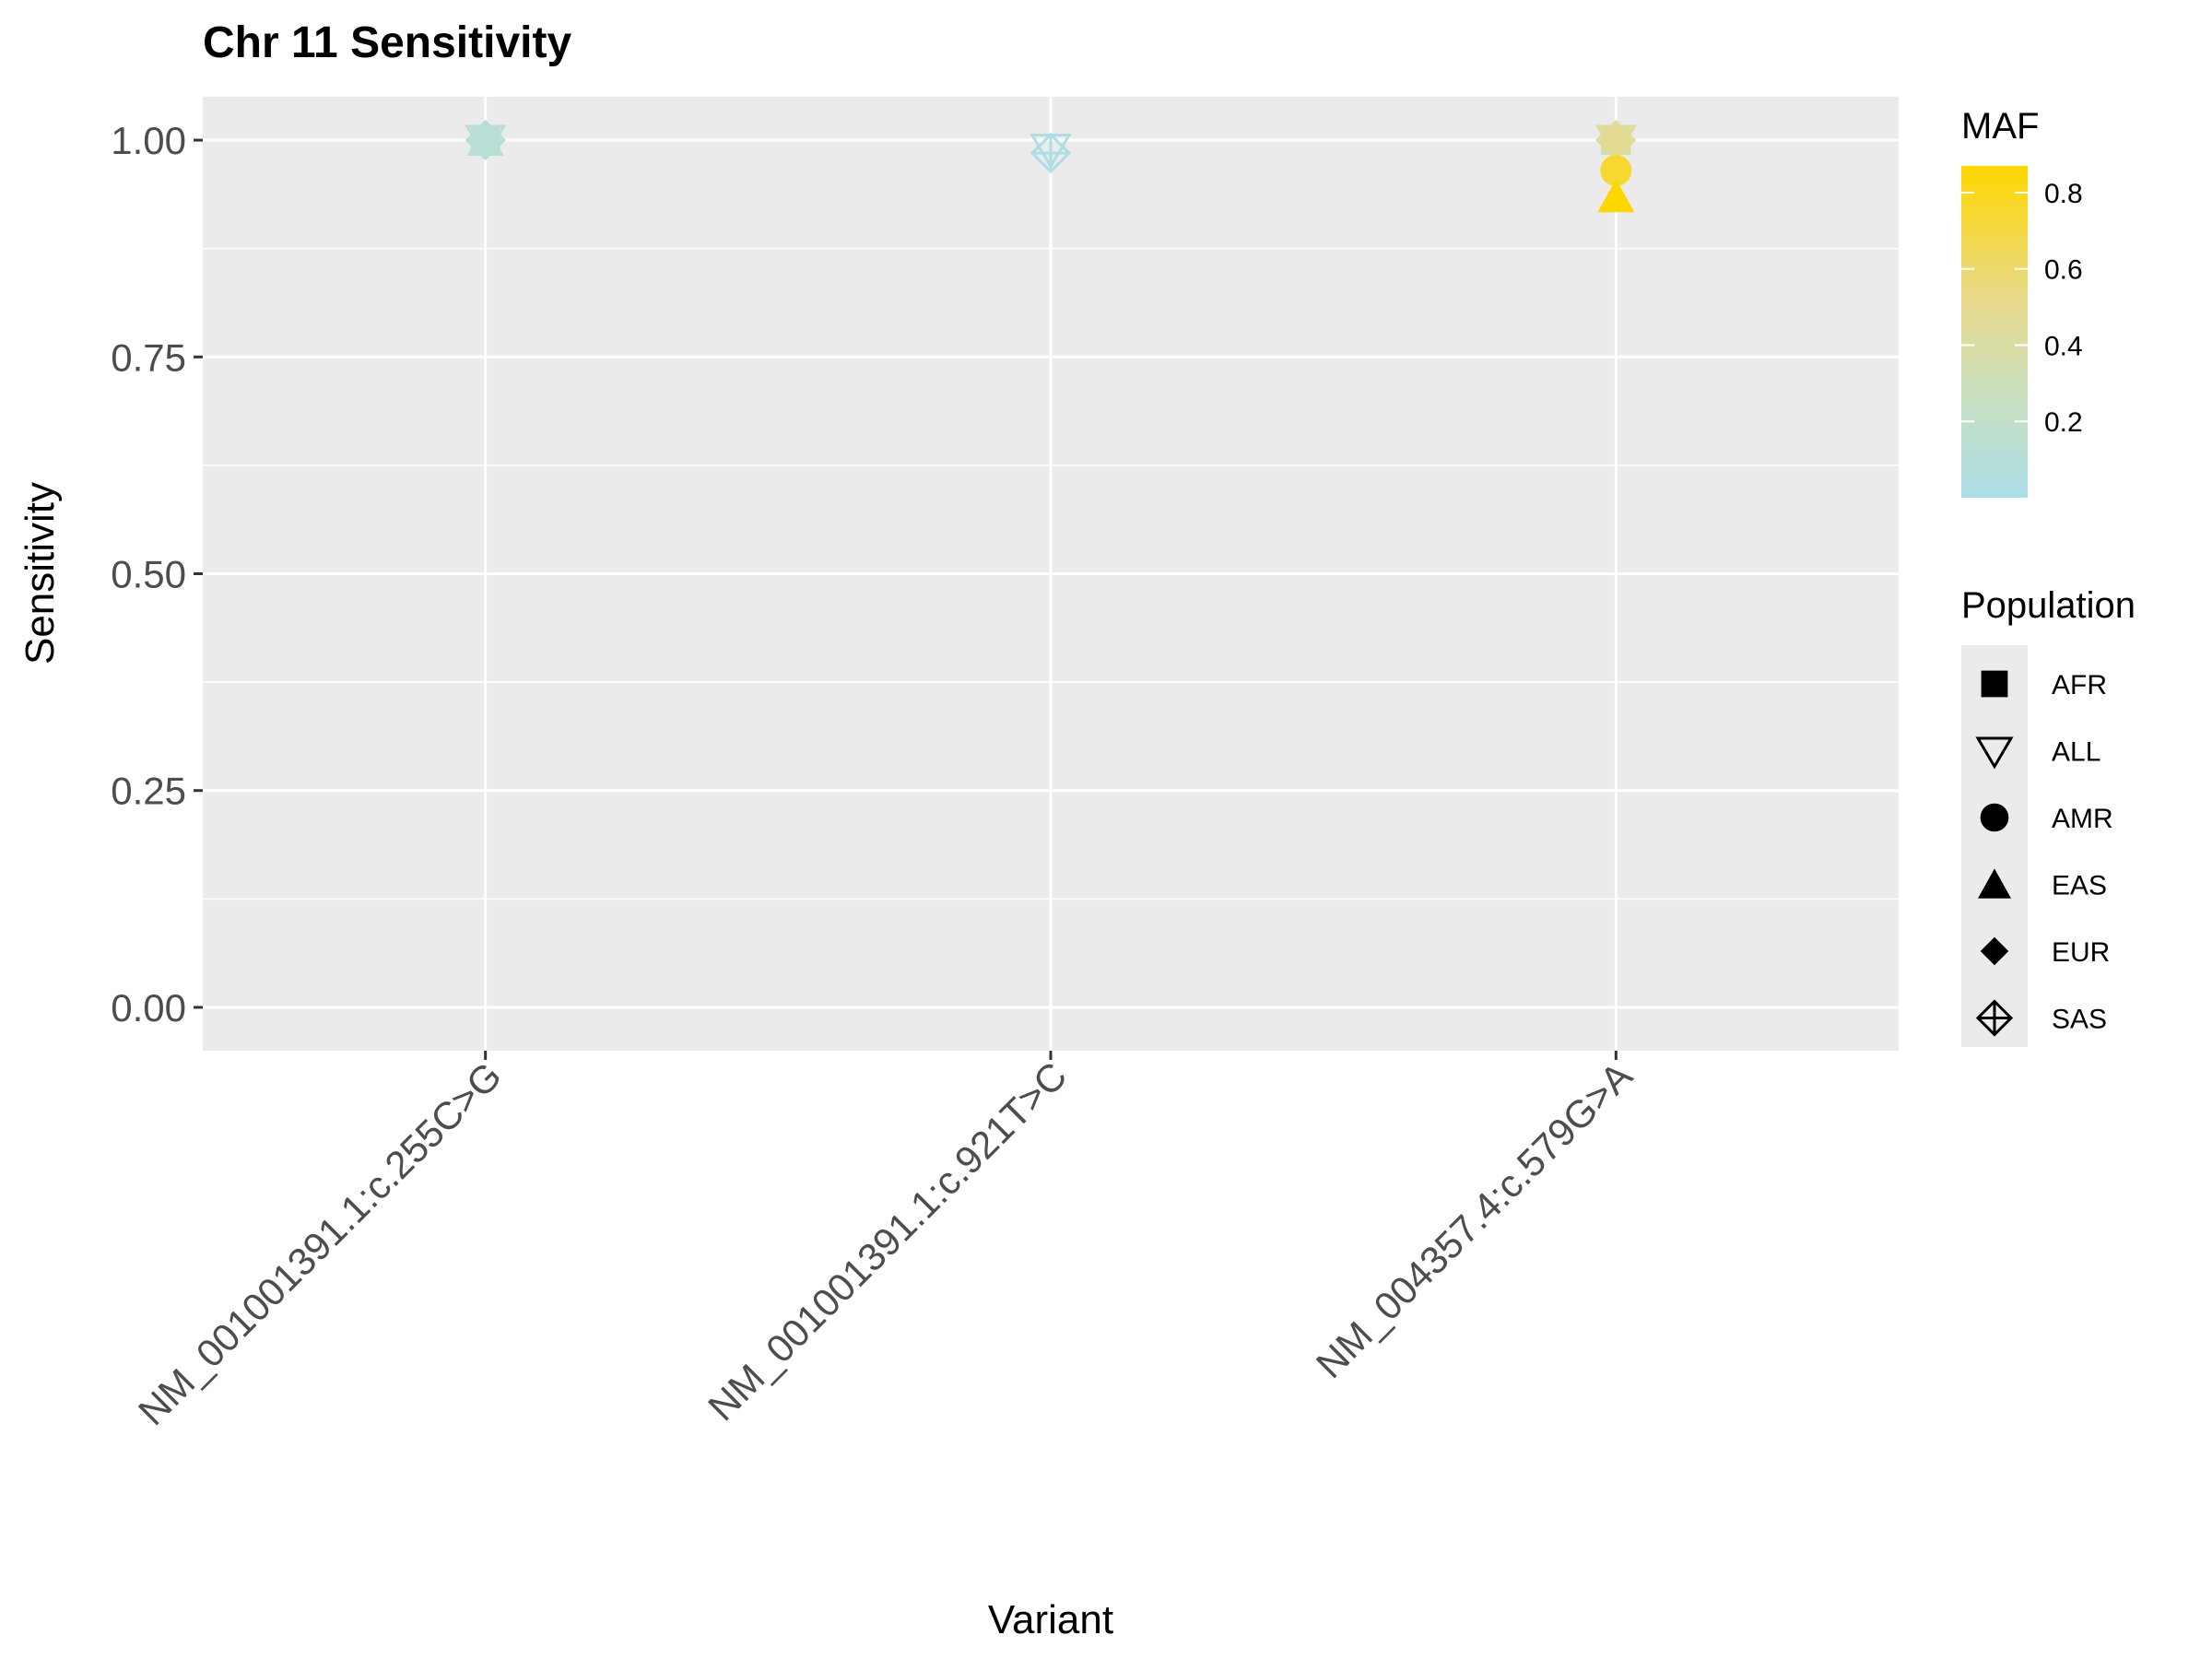  I want to click on x-tick-label: NM_001001391.1:c.255C>G, so click(320, 1243).